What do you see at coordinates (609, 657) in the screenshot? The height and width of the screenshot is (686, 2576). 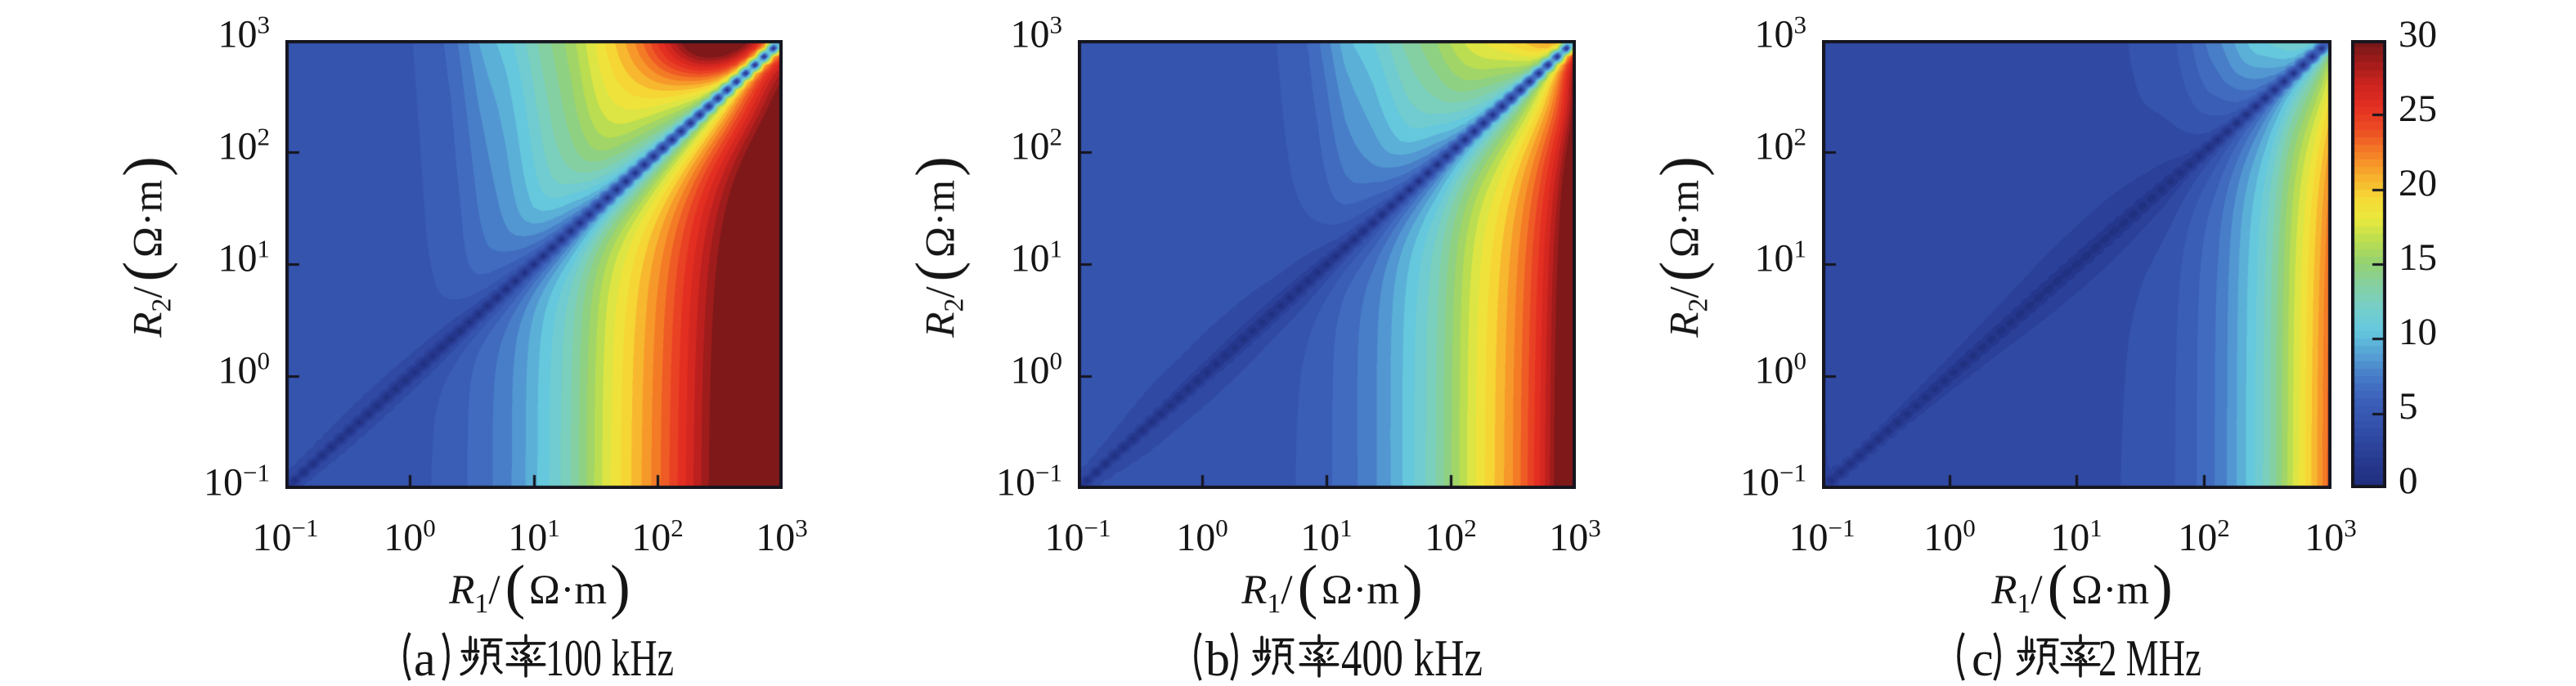 I see `svg-text: 100 kHz` at bounding box center [609, 657].